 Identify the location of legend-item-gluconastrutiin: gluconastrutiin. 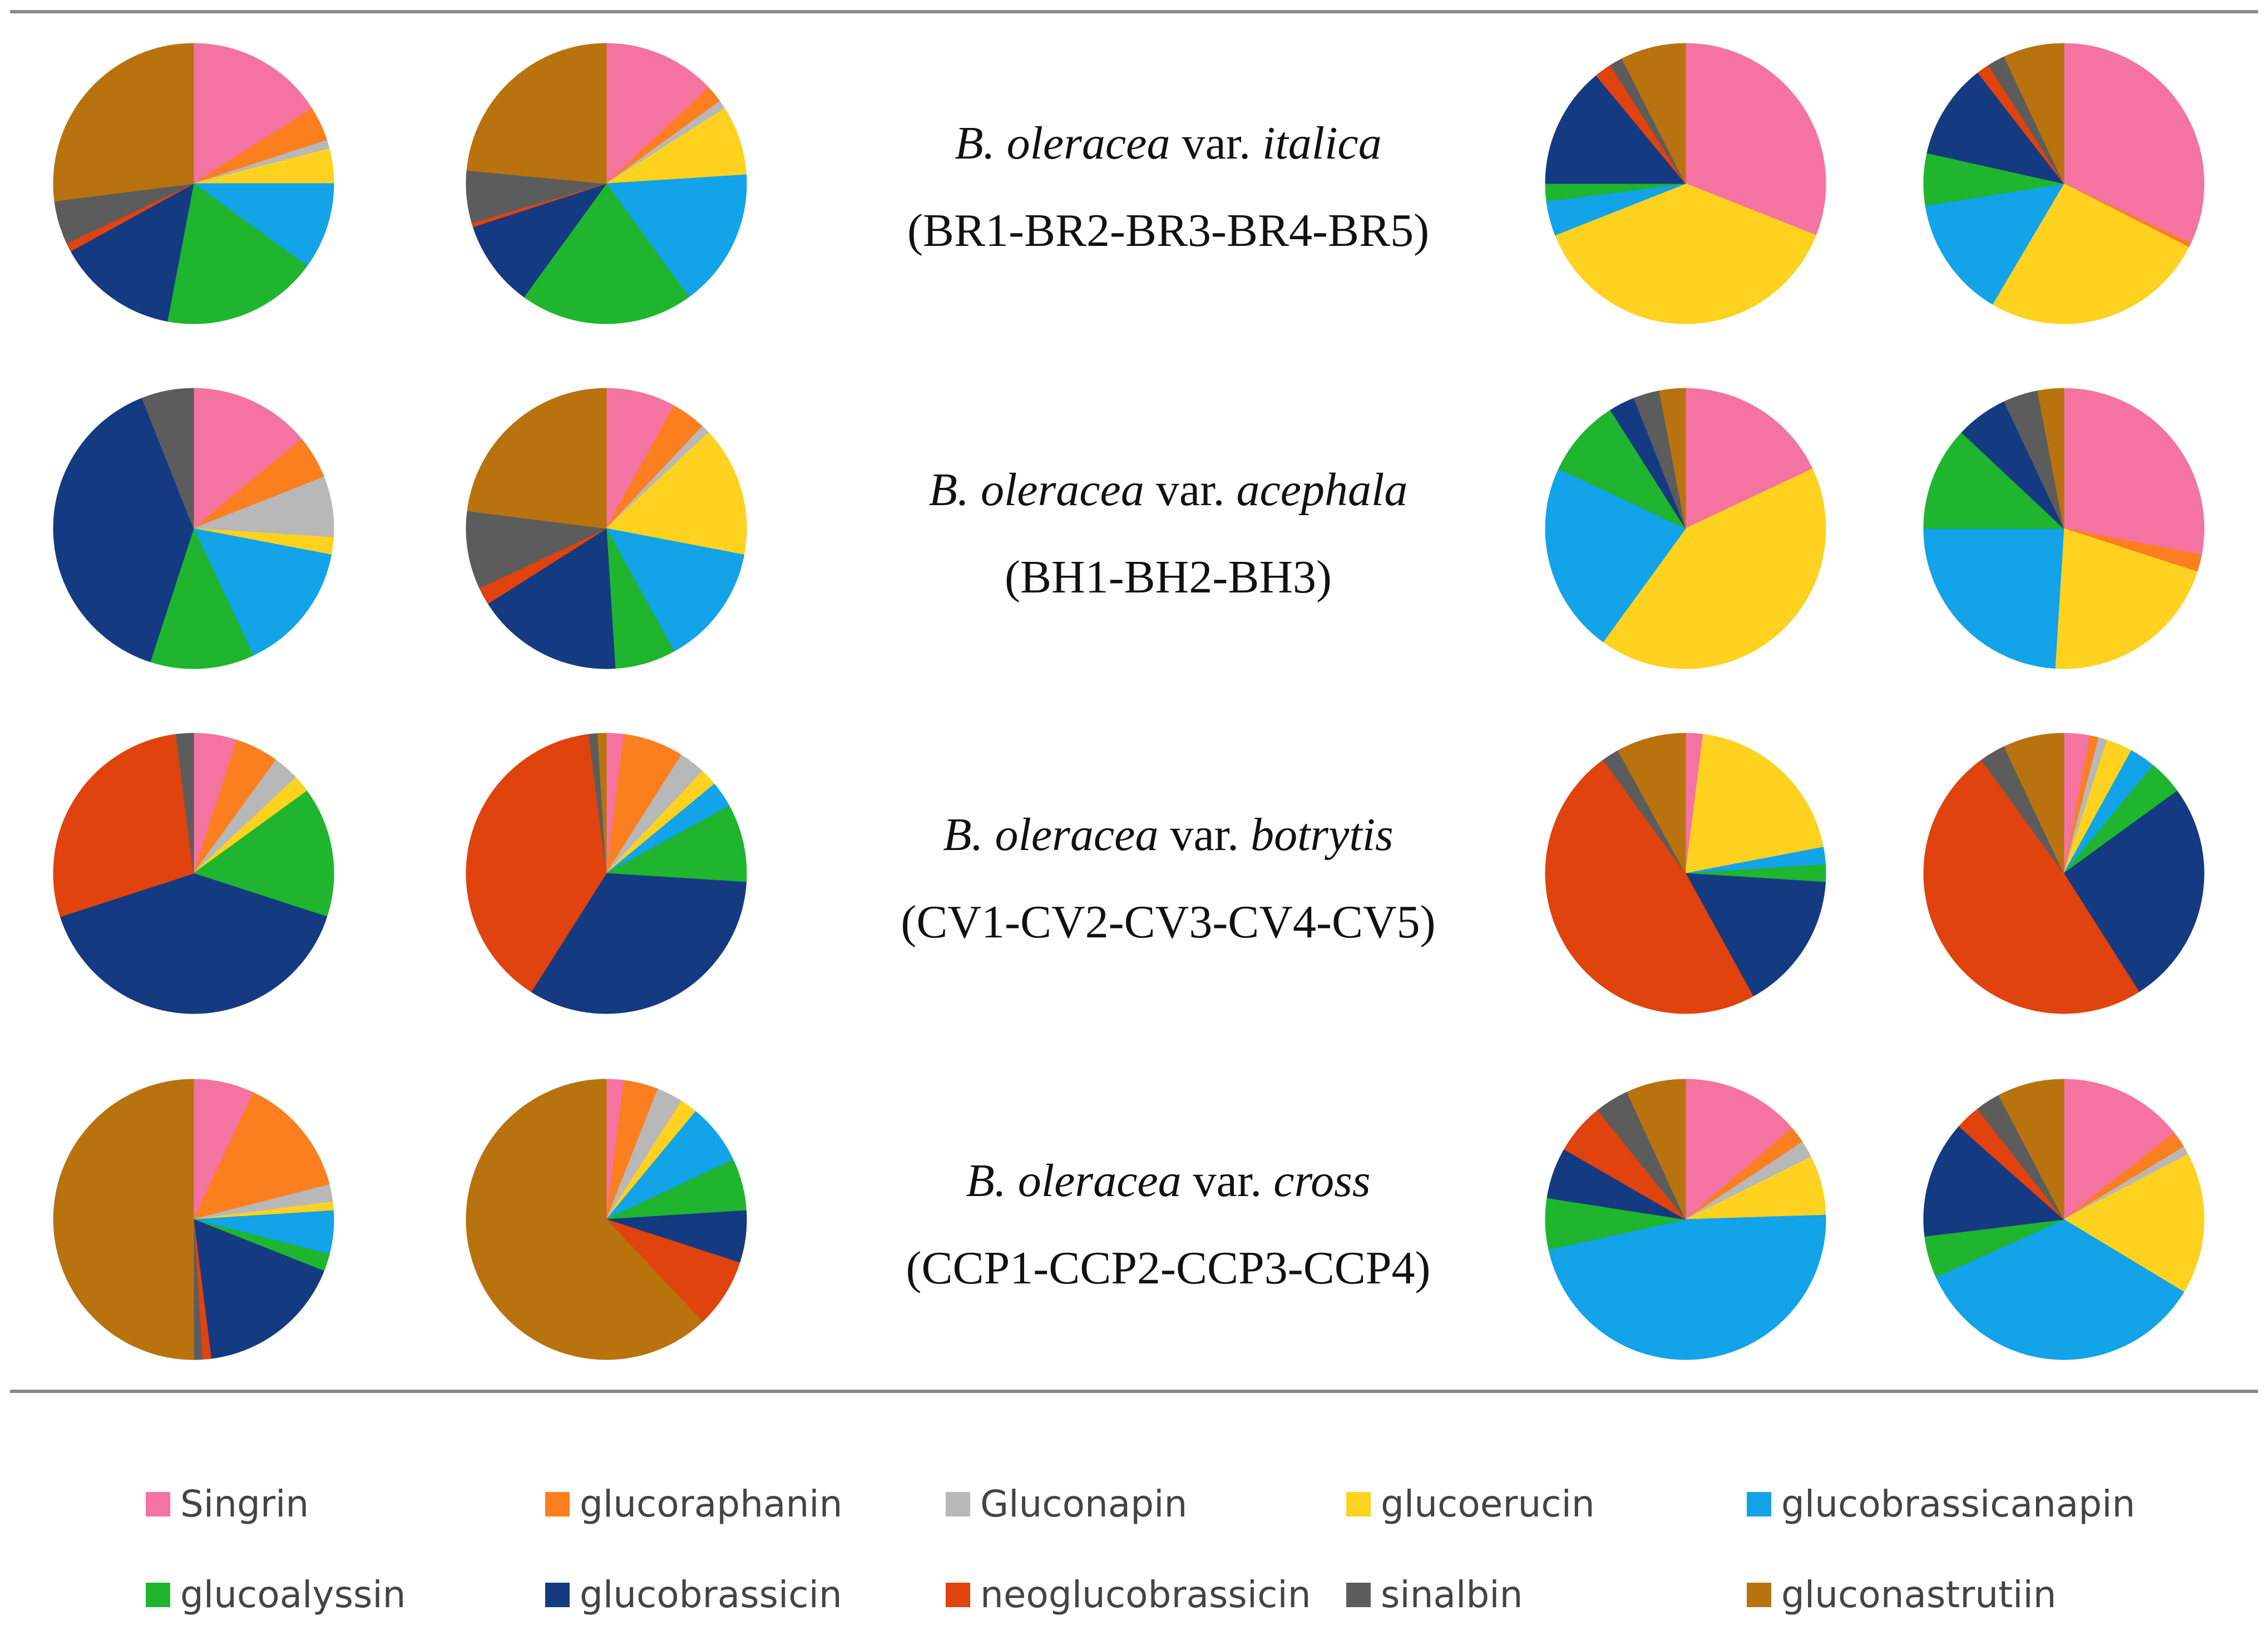
(1902, 1595).